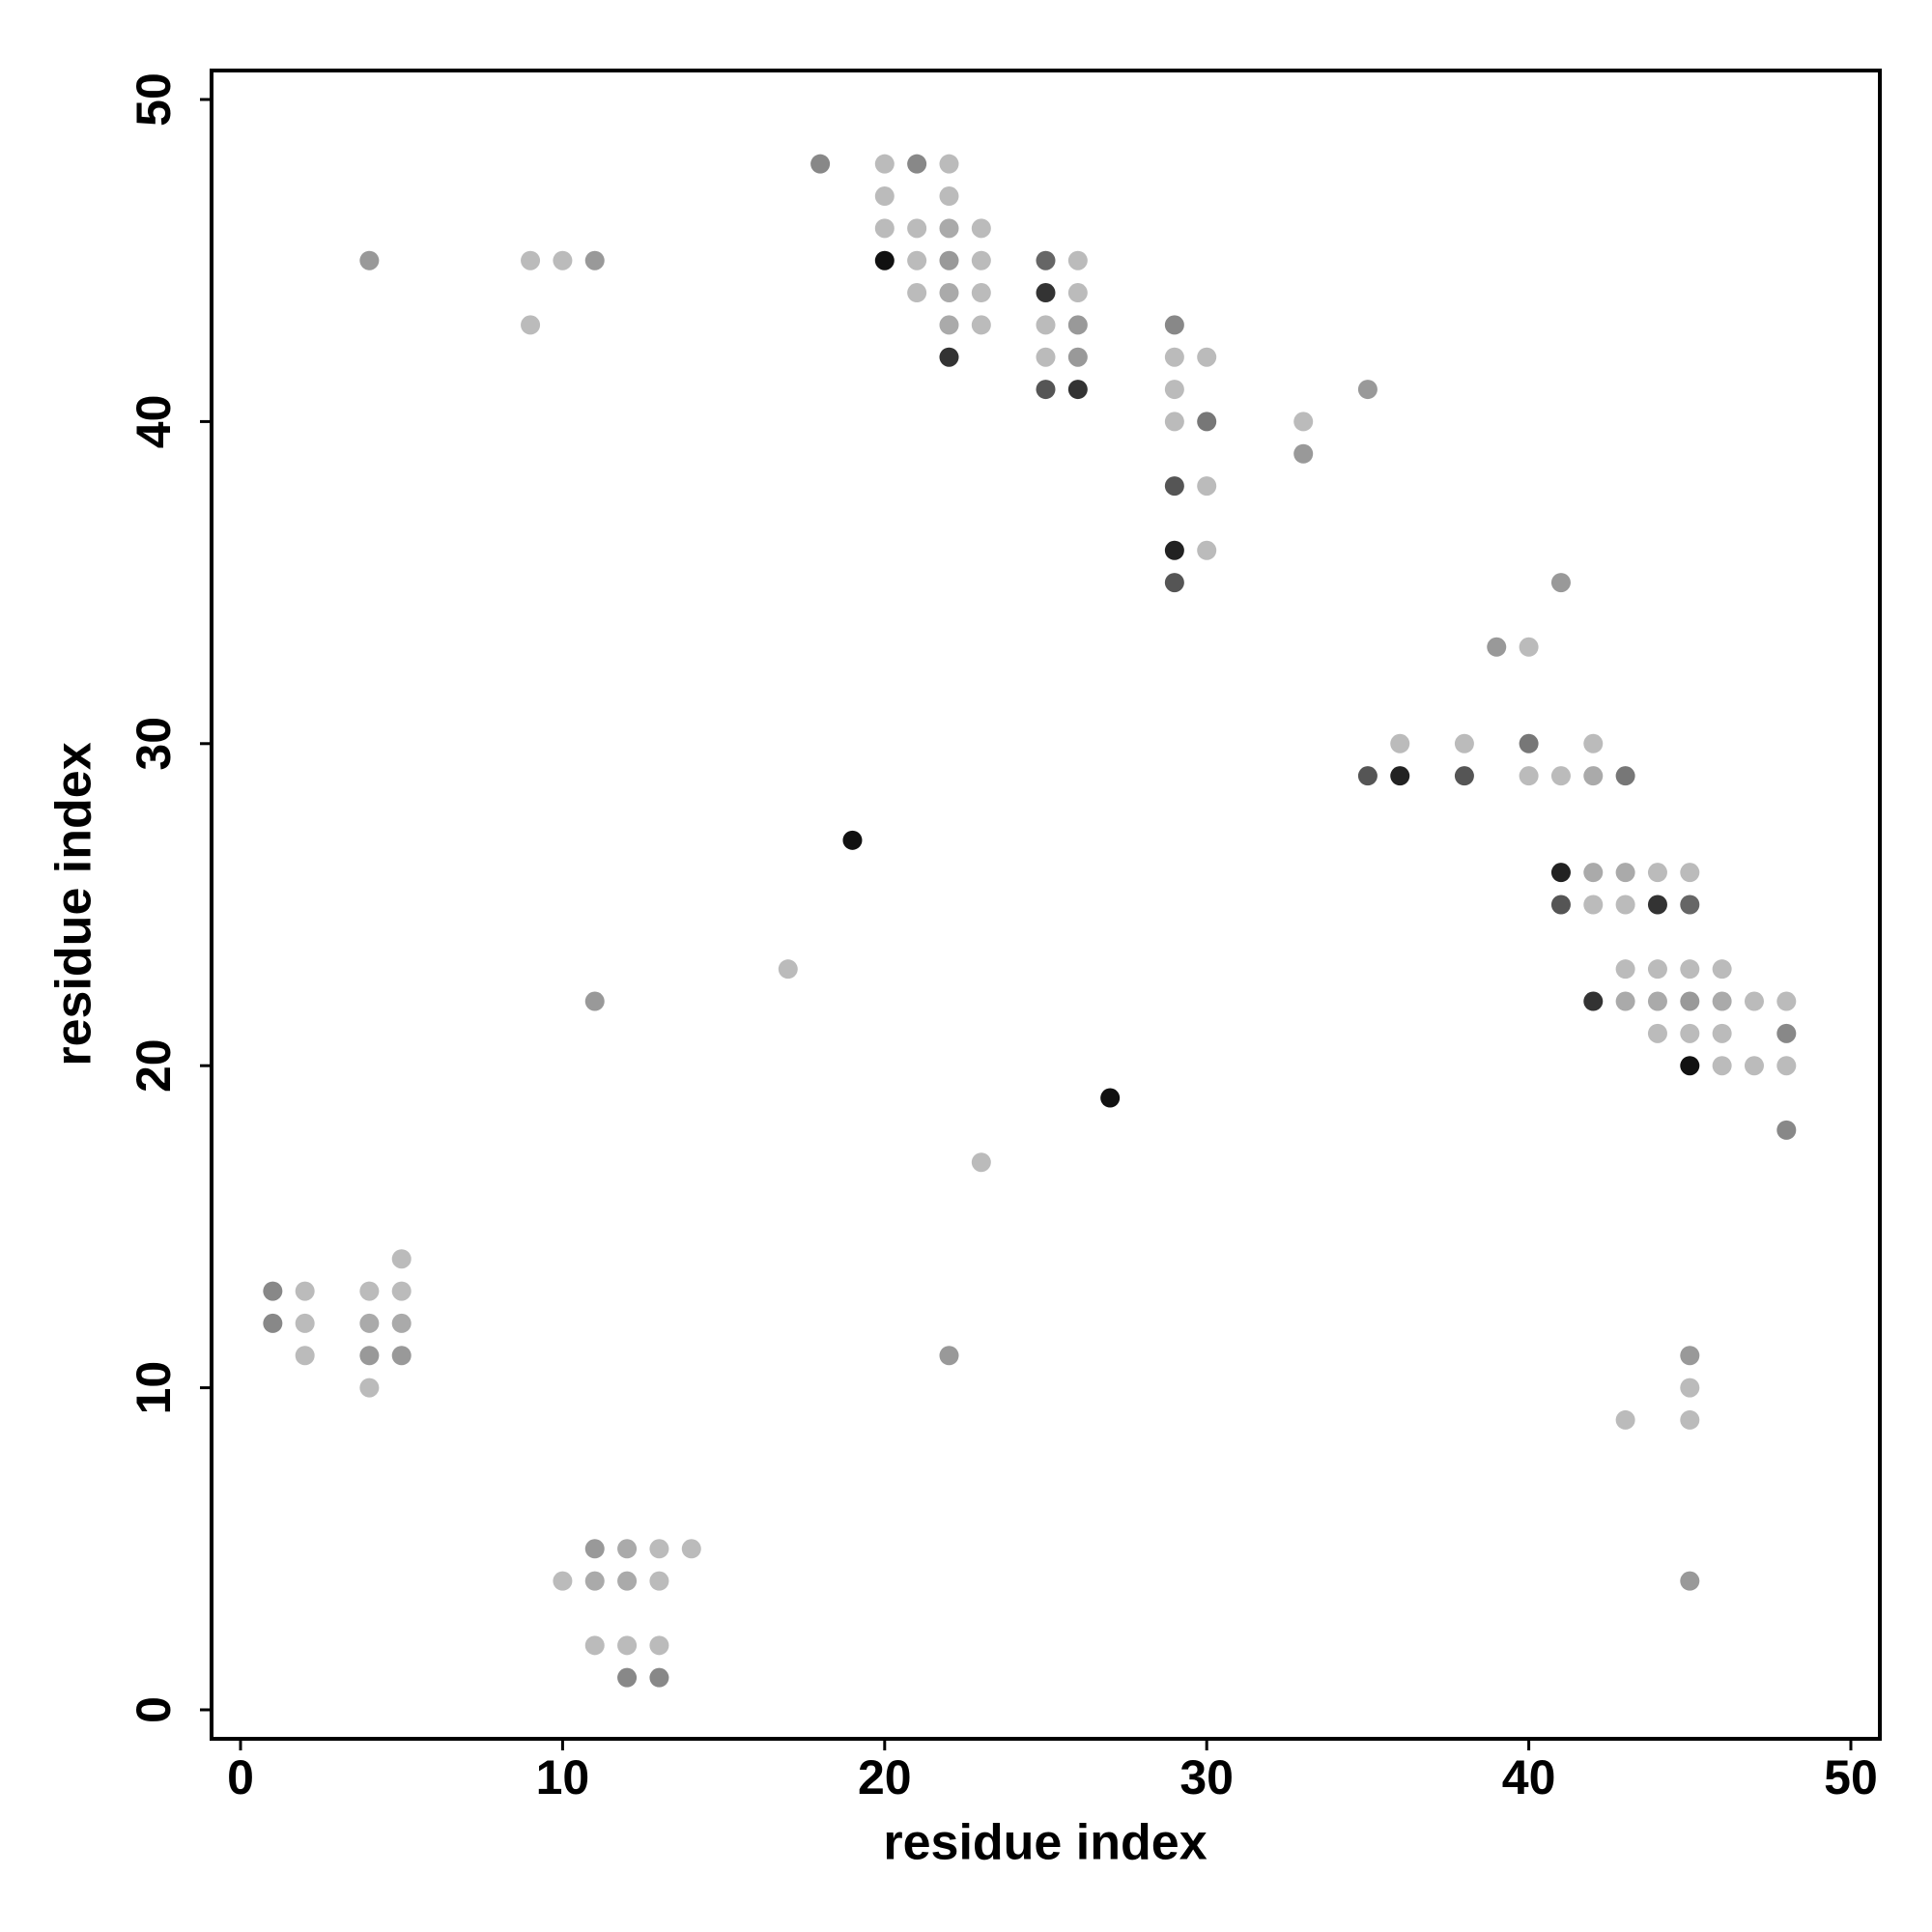 The image size is (1932, 1932). I want to click on x-tick-label: 10, so click(563, 1777).